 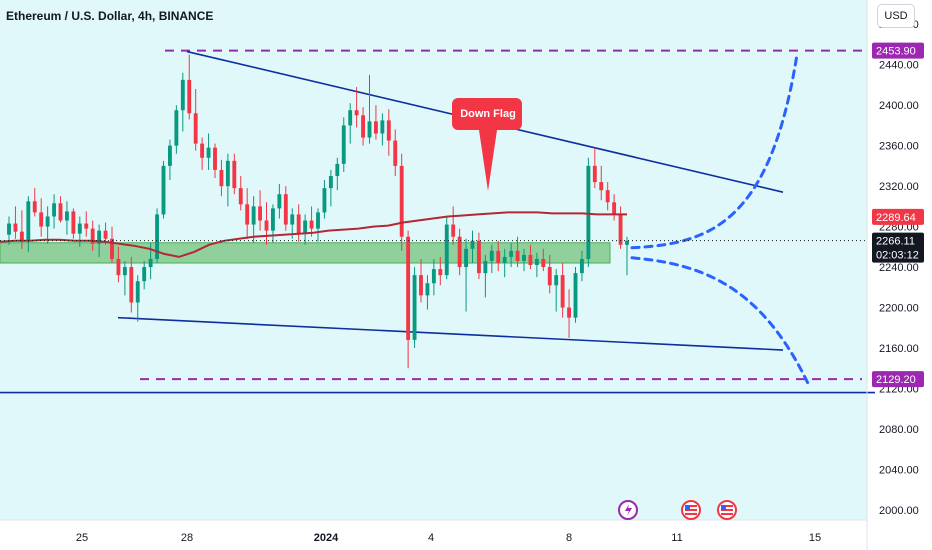 What do you see at coordinates (488, 114) in the screenshot?
I see `down-flag-label: Down Flag` at bounding box center [488, 114].